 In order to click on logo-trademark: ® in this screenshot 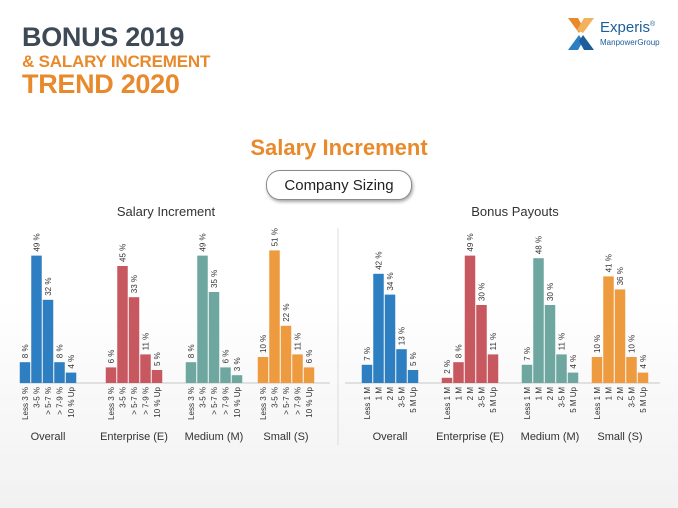, I will do `click(653, 24)`.